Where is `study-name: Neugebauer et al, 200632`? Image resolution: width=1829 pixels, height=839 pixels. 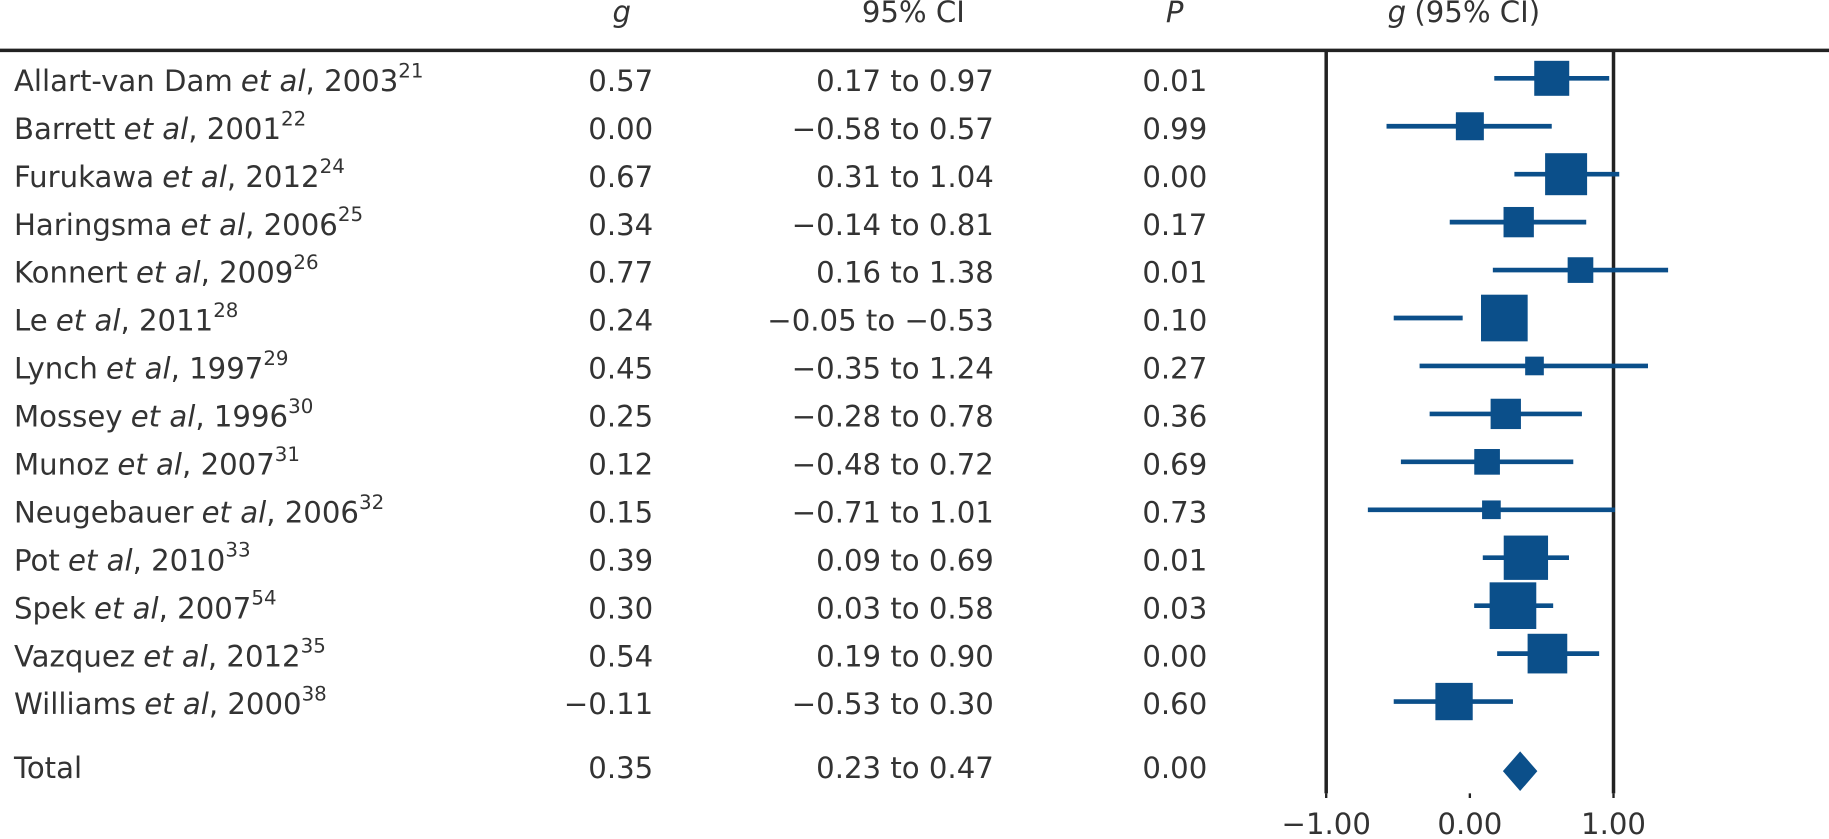 study-name: Neugebauer et al, 200632 is located at coordinates (199, 509).